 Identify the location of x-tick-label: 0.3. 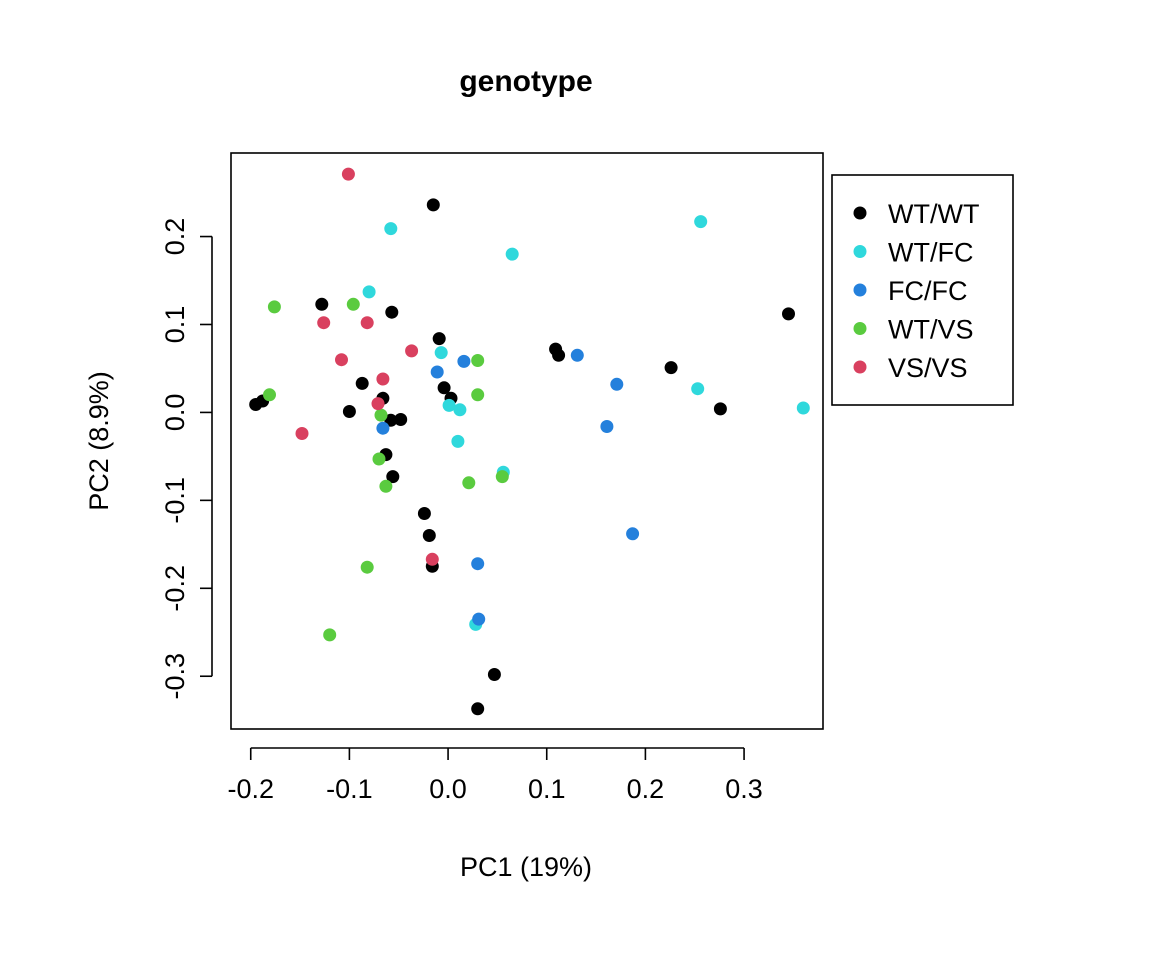
(744, 789).